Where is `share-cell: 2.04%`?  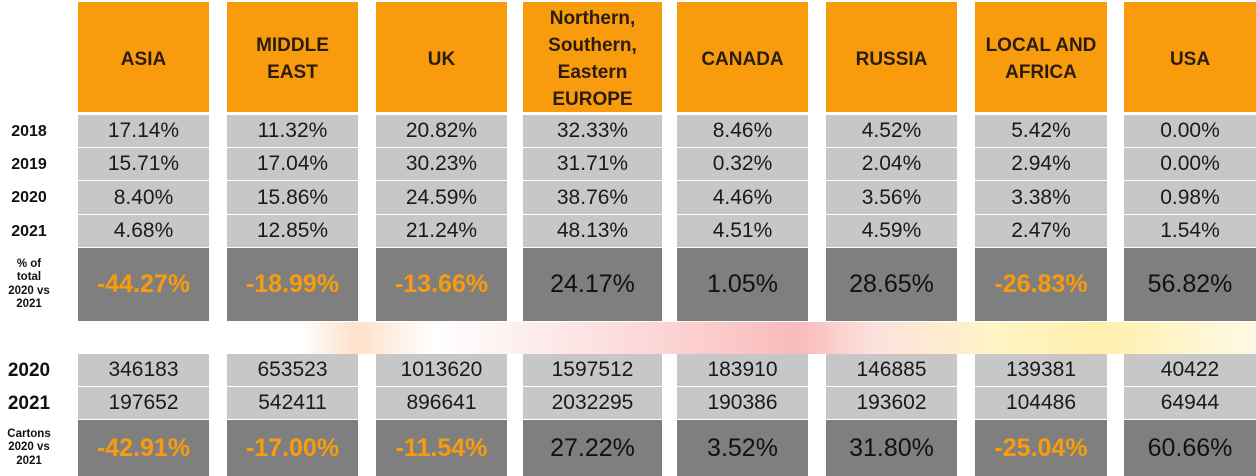 share-cell: 2.04% is located at coordinates (891, 164).